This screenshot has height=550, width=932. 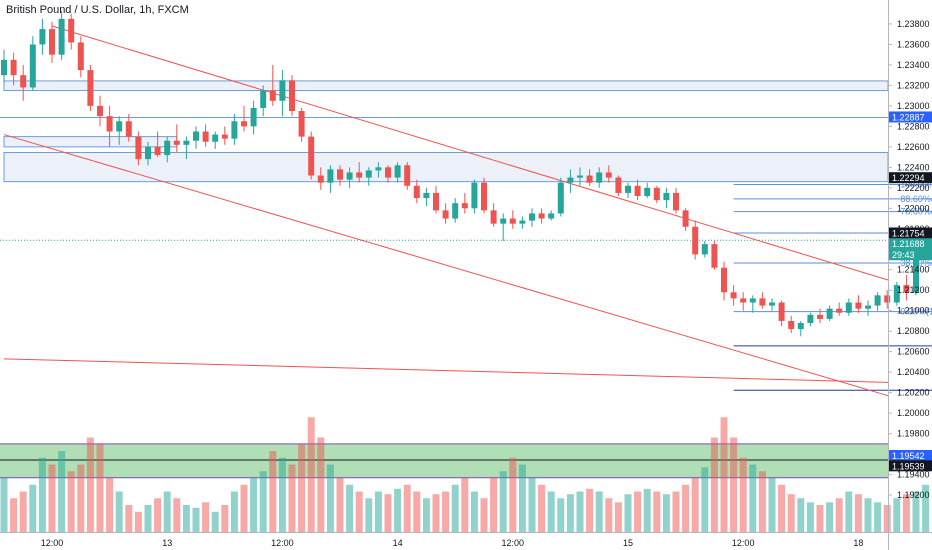 I want to click on y-tick-label: 1.22000, so click(x=913, y=208).